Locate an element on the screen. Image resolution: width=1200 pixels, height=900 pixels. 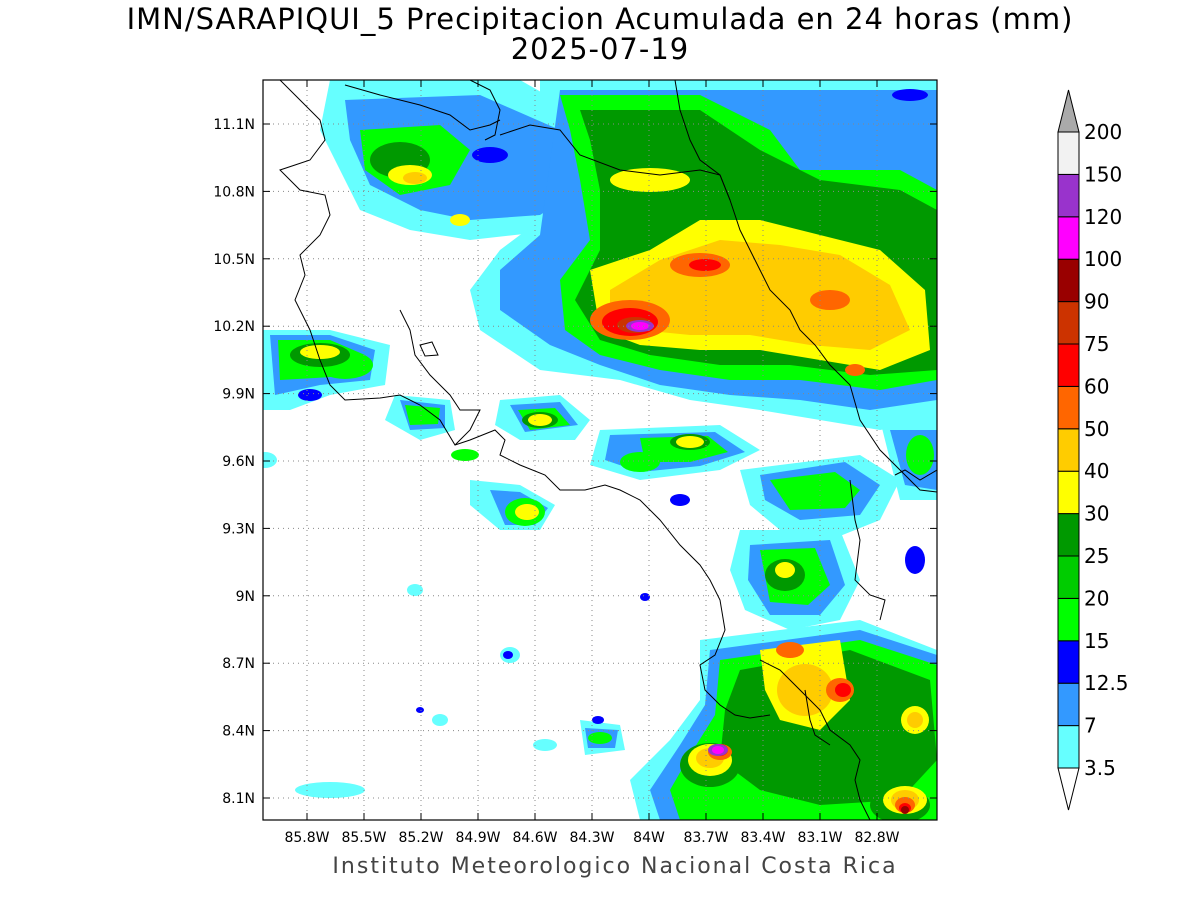
colorbar-level-label: 12.5 is located at coordinates (1106, 683).